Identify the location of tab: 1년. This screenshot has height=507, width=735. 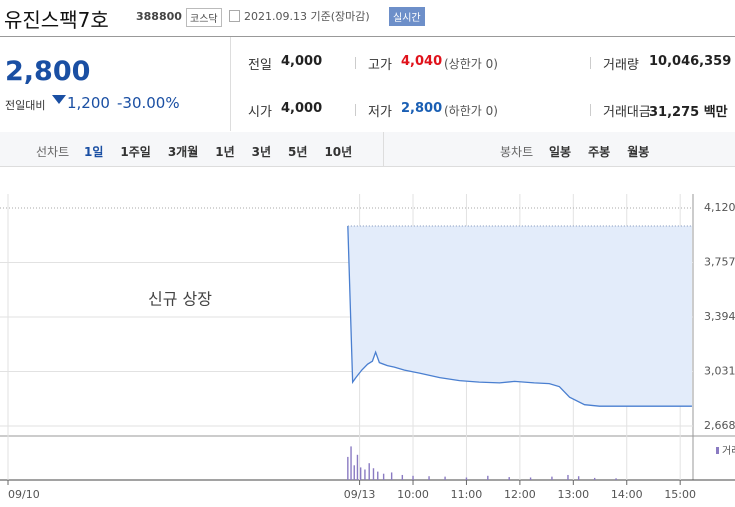
(225, 152).